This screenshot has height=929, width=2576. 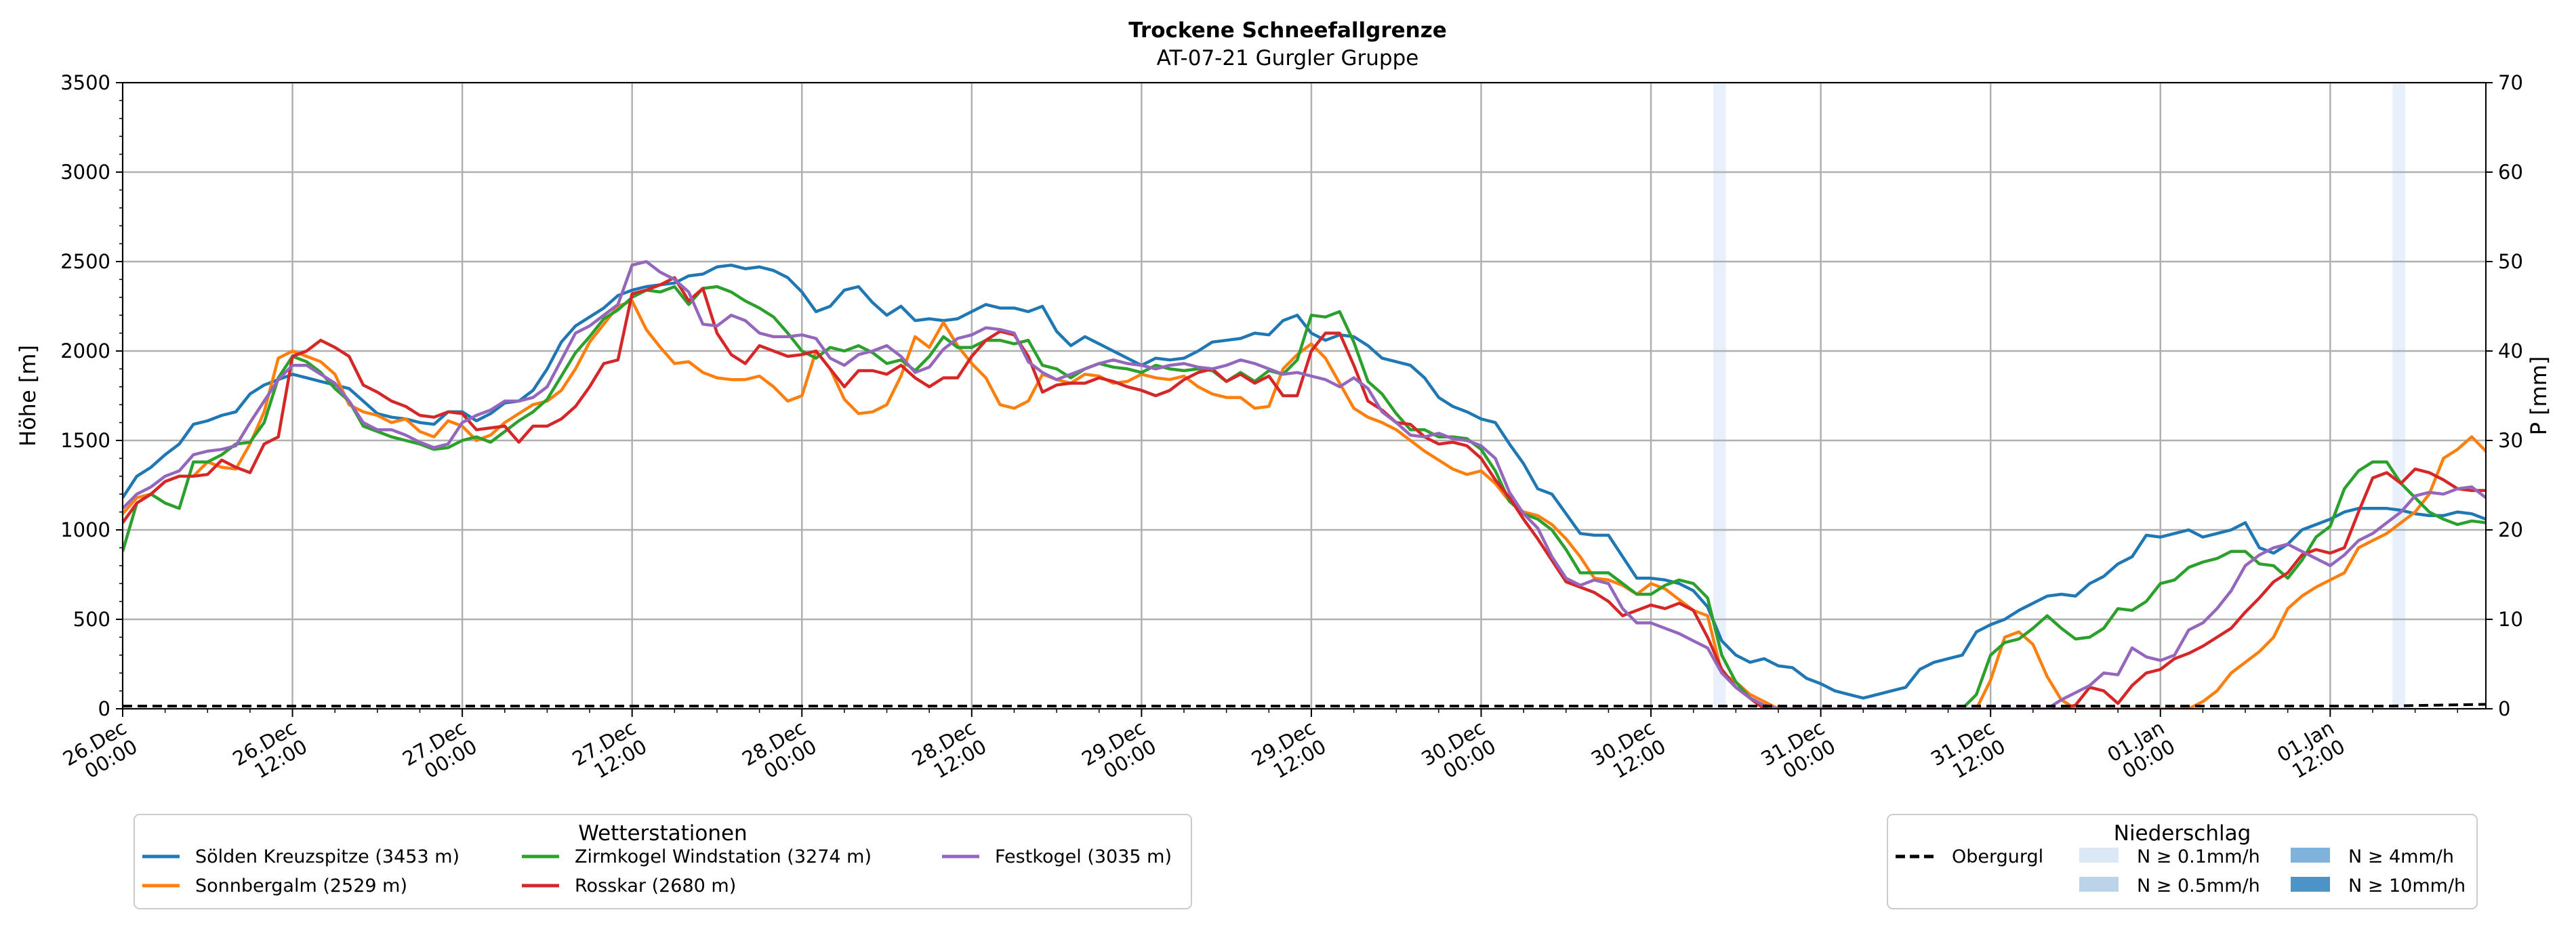 I want to click on chart-subtitle: AT-07-21 Gurgler Gruppe, so click(x=1288, y=58).